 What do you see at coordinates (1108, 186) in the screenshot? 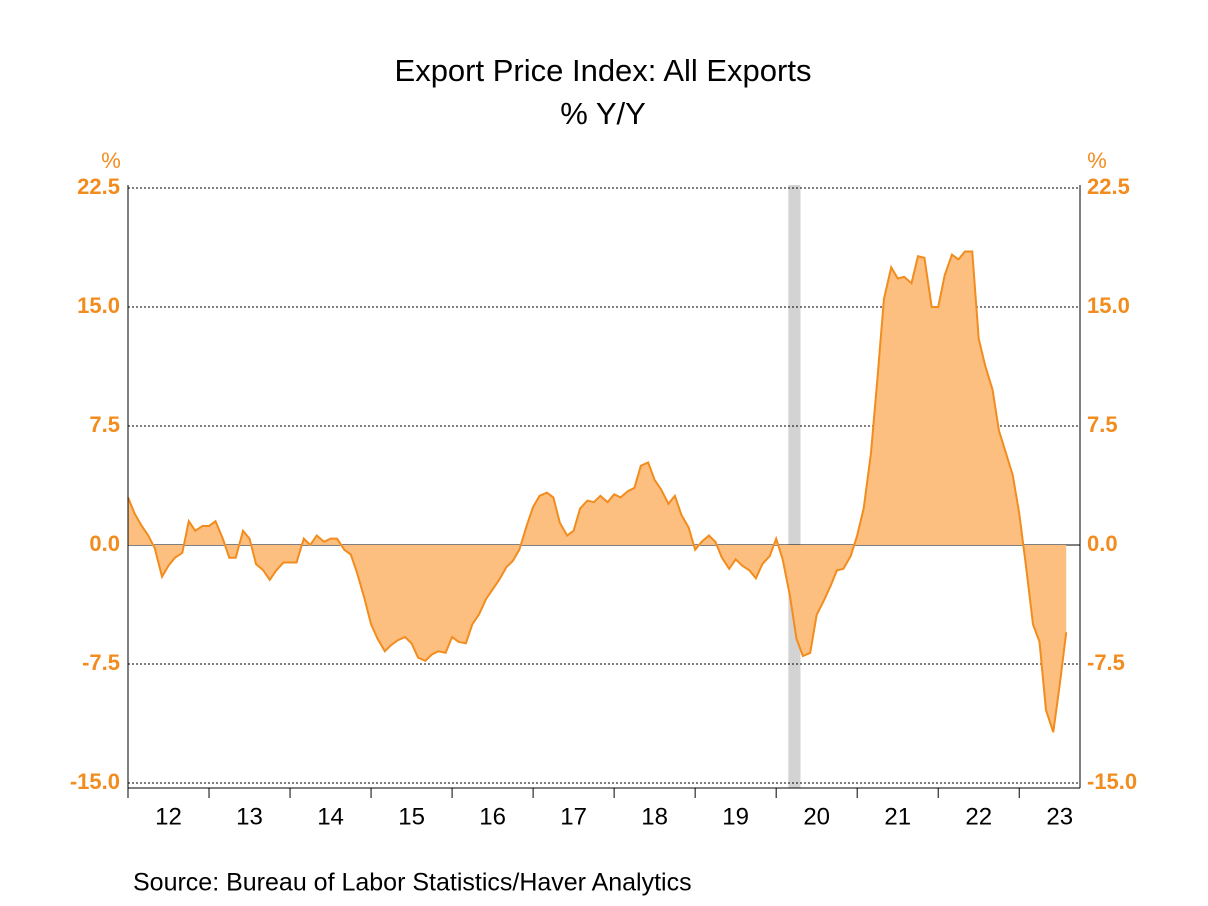
I see `y2-tick-label: 22.5` at bounding box center [1108, 186].